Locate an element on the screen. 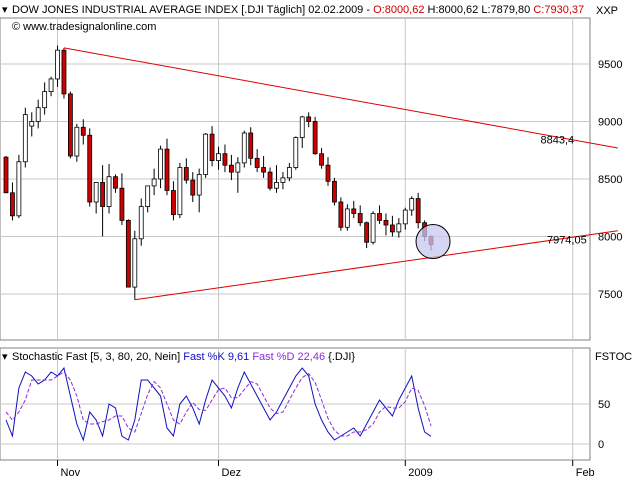  trendline is located at coordinates (376, 265).